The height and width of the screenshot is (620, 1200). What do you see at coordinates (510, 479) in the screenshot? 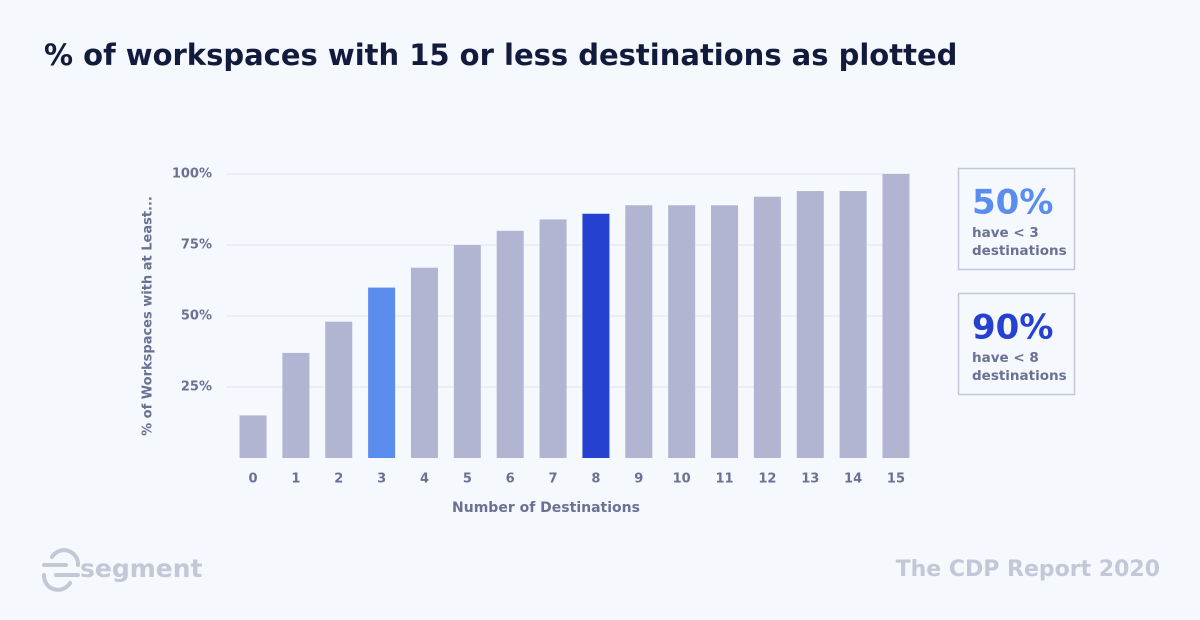
I see `x-tick-label: 6` at bounding box center [510, 479].